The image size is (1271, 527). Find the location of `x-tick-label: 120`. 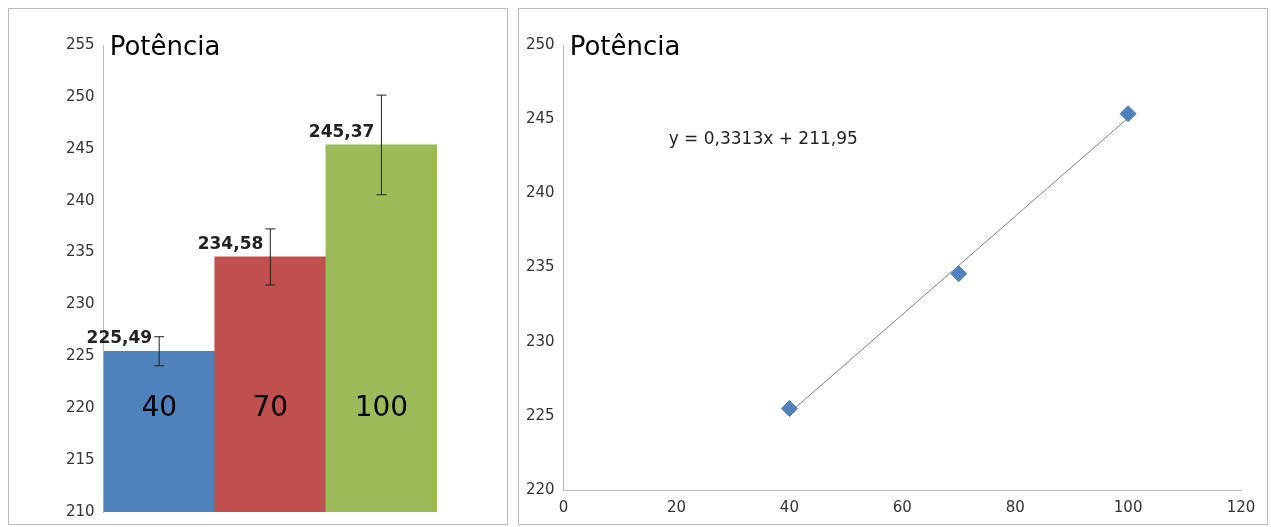

x-tick-label: 120 is located at coordinates (1241, 506).